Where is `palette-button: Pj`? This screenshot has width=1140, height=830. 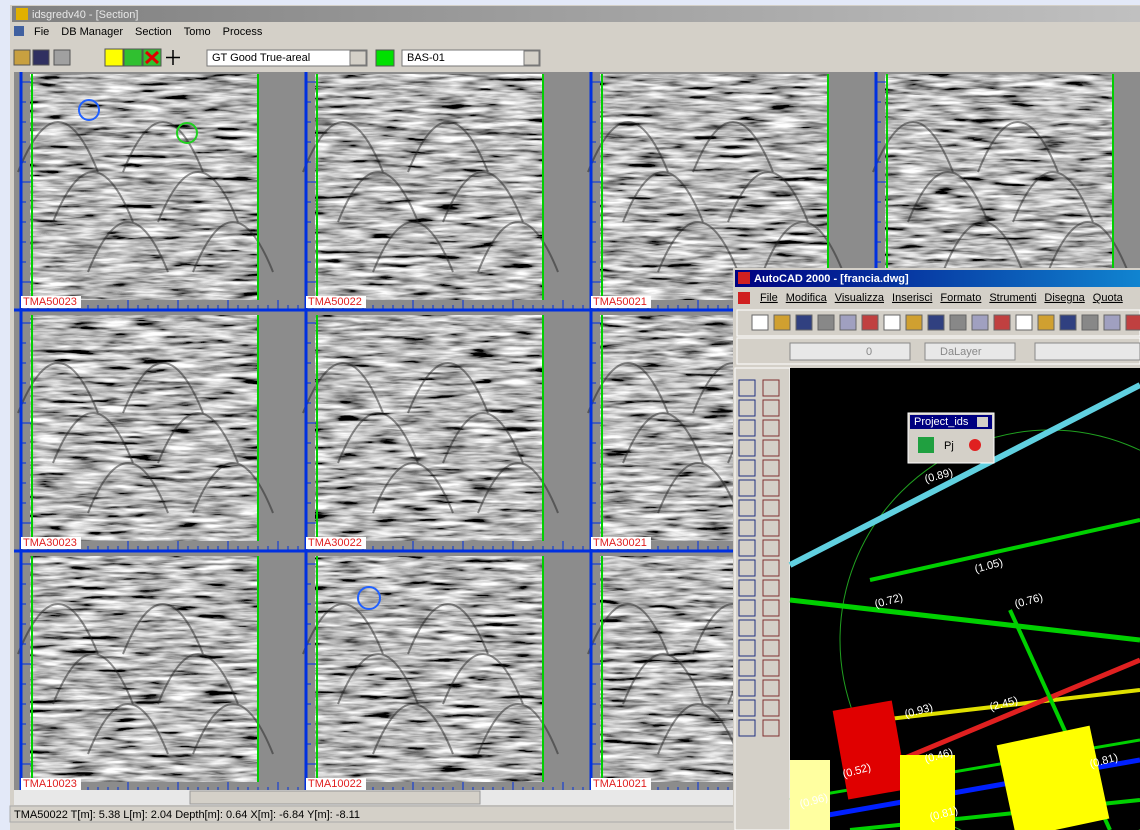
palette-button: Pj is located at coordinates (949, 446).